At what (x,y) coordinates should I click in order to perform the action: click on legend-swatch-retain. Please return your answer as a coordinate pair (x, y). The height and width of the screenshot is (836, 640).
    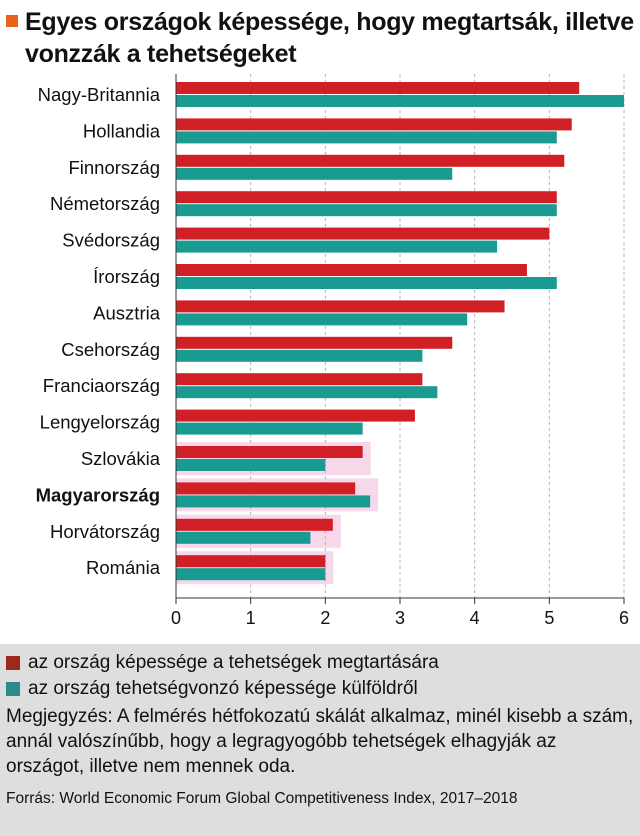
    Looking at the image, I should click on (13, 663).